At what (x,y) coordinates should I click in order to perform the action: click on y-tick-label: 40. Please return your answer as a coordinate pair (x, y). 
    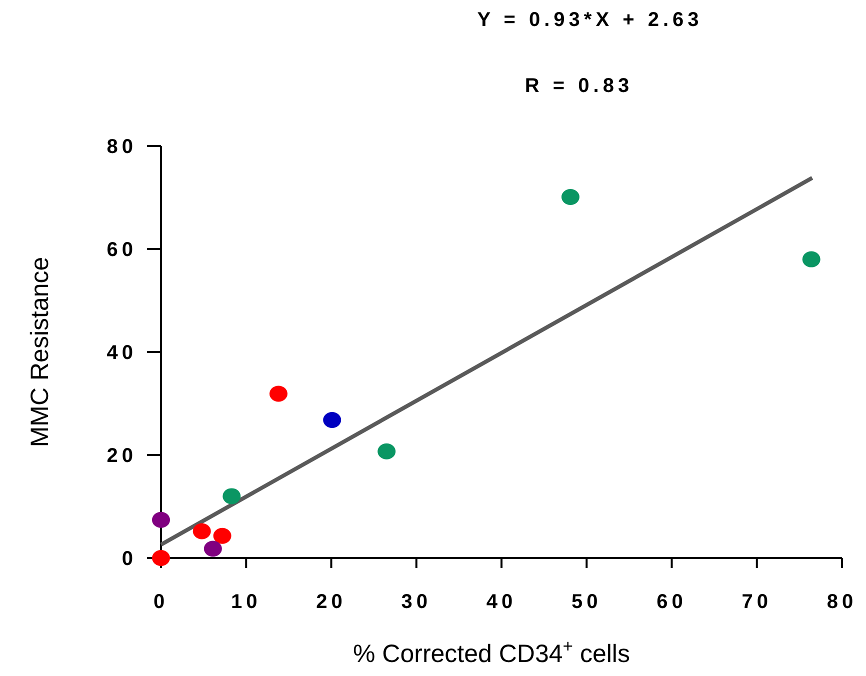
    Looking at the image, I should click on (121, 353).